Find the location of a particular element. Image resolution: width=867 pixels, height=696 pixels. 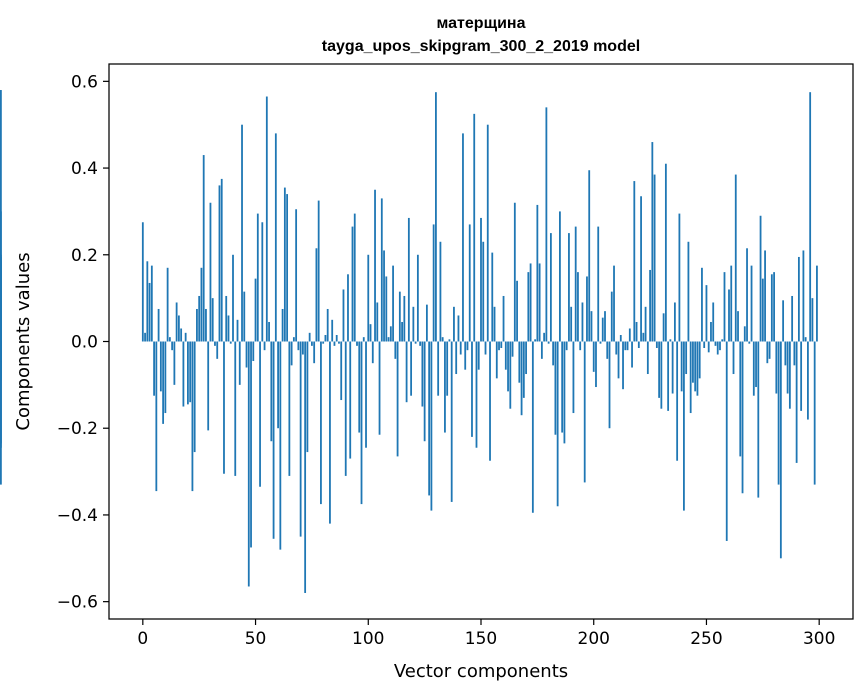

bar-undefined is located at coordinates (1, 392).